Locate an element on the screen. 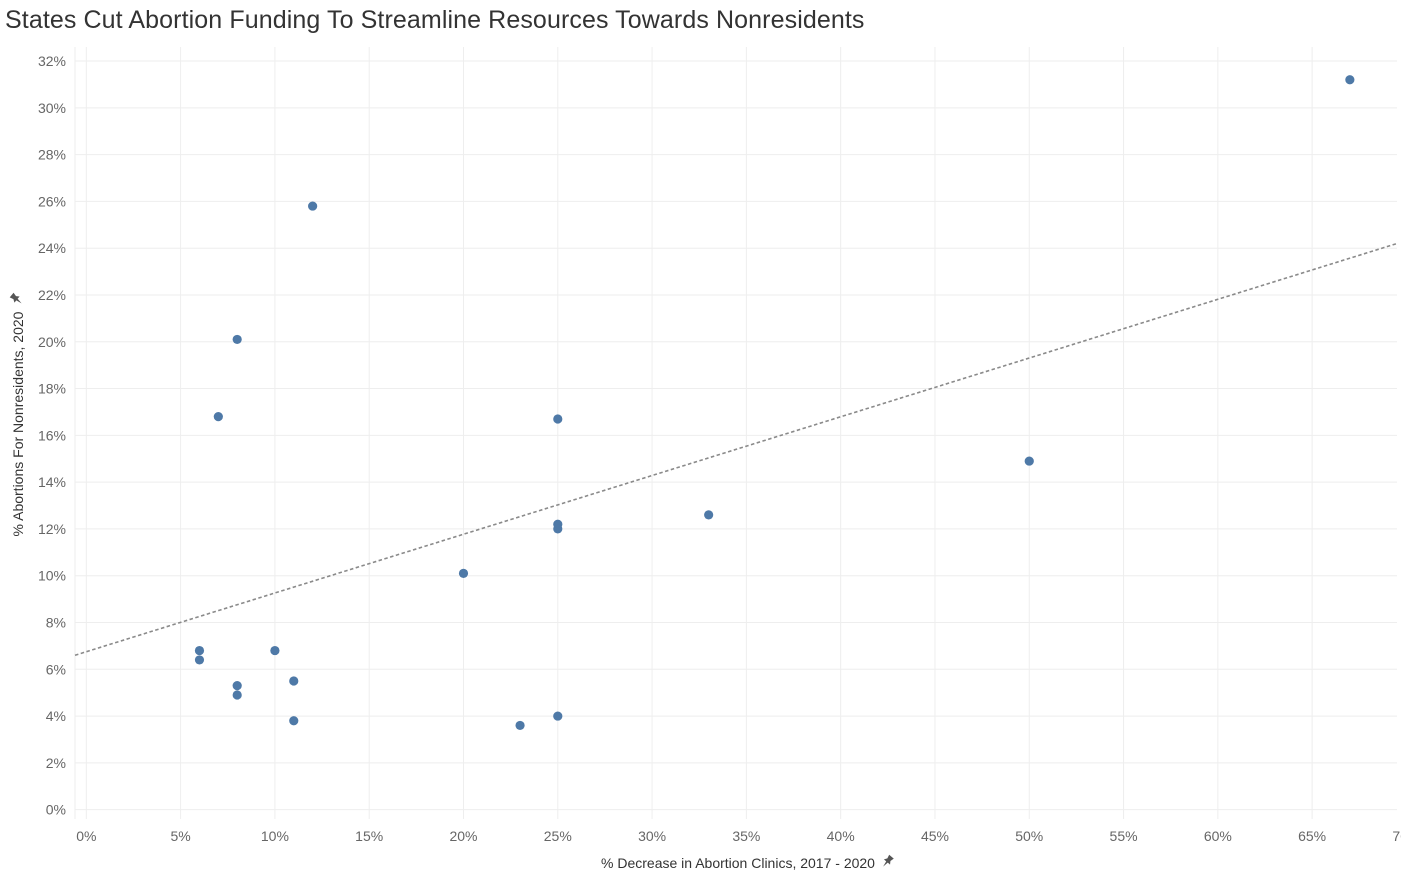 Image resolution: width=1401 pixels, height=881 pixels. x-tick-label: 65% is located at coordinates (1312, 836).